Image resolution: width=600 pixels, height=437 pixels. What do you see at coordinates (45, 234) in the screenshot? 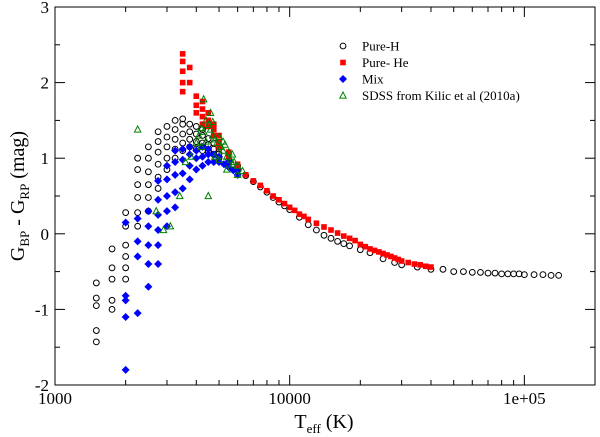
I see `y-tick-label: 0` at bounding box center [45, 234].